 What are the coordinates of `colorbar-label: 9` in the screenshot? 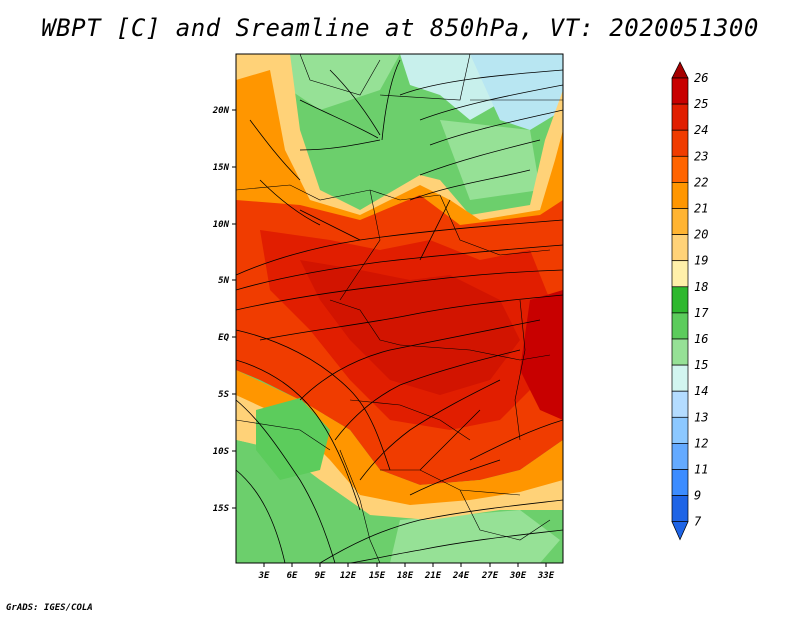 It's located at (697, 496).